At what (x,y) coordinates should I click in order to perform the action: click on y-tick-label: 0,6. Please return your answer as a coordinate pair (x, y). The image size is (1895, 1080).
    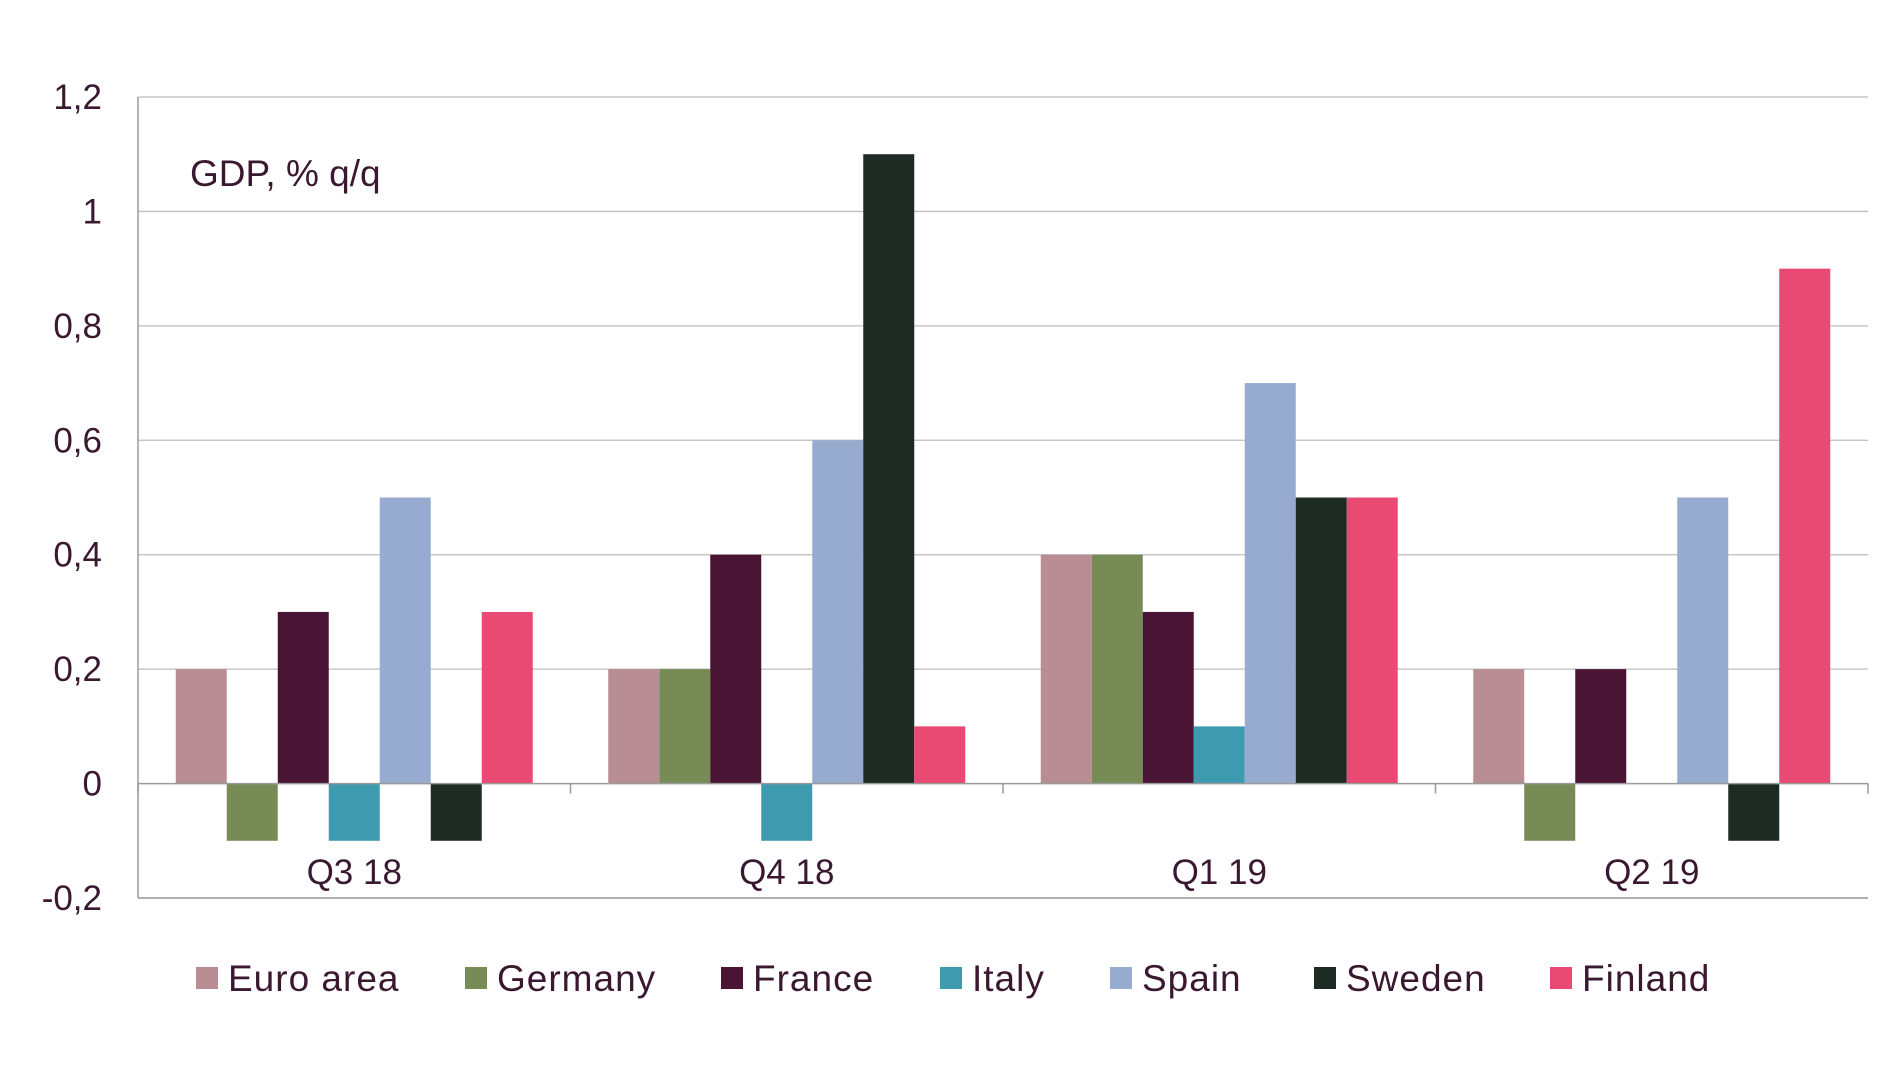
    Looking at the image, I should click on (77, 440).